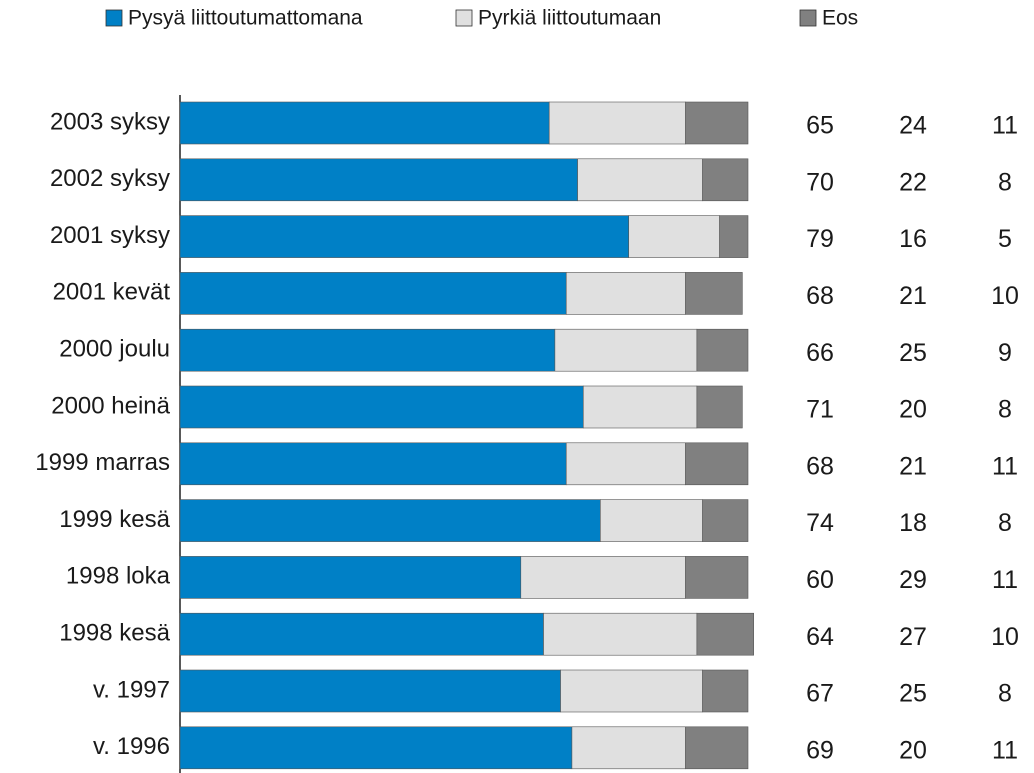 The image size is (1034, 773). What do you see at coordinates (131, 746) in the screenshot?
I see `y-tick-label: v. 1996` at bounding box center [131, 746].